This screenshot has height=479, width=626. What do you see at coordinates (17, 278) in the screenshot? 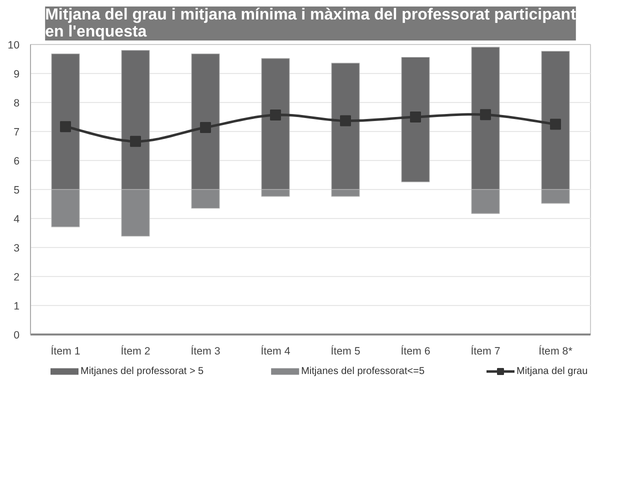
I see `y-tick-label: 2` at bounding box center [17, 278].